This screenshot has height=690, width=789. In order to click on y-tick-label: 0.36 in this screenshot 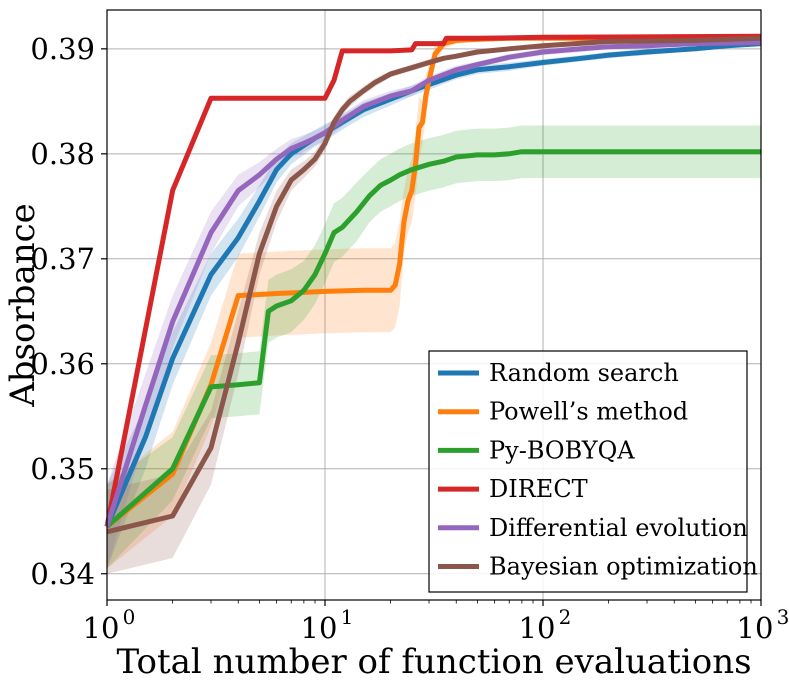, I will do `click(62, 364)`.